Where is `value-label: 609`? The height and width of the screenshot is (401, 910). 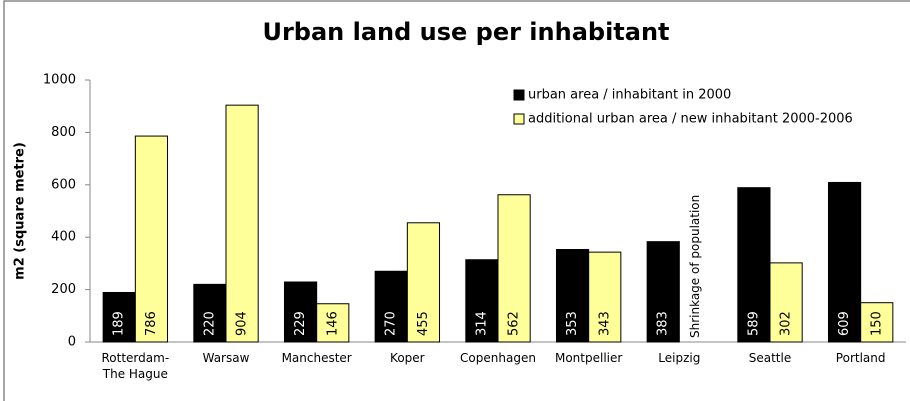 value-label: 609 is located at coordinates (844, 323).